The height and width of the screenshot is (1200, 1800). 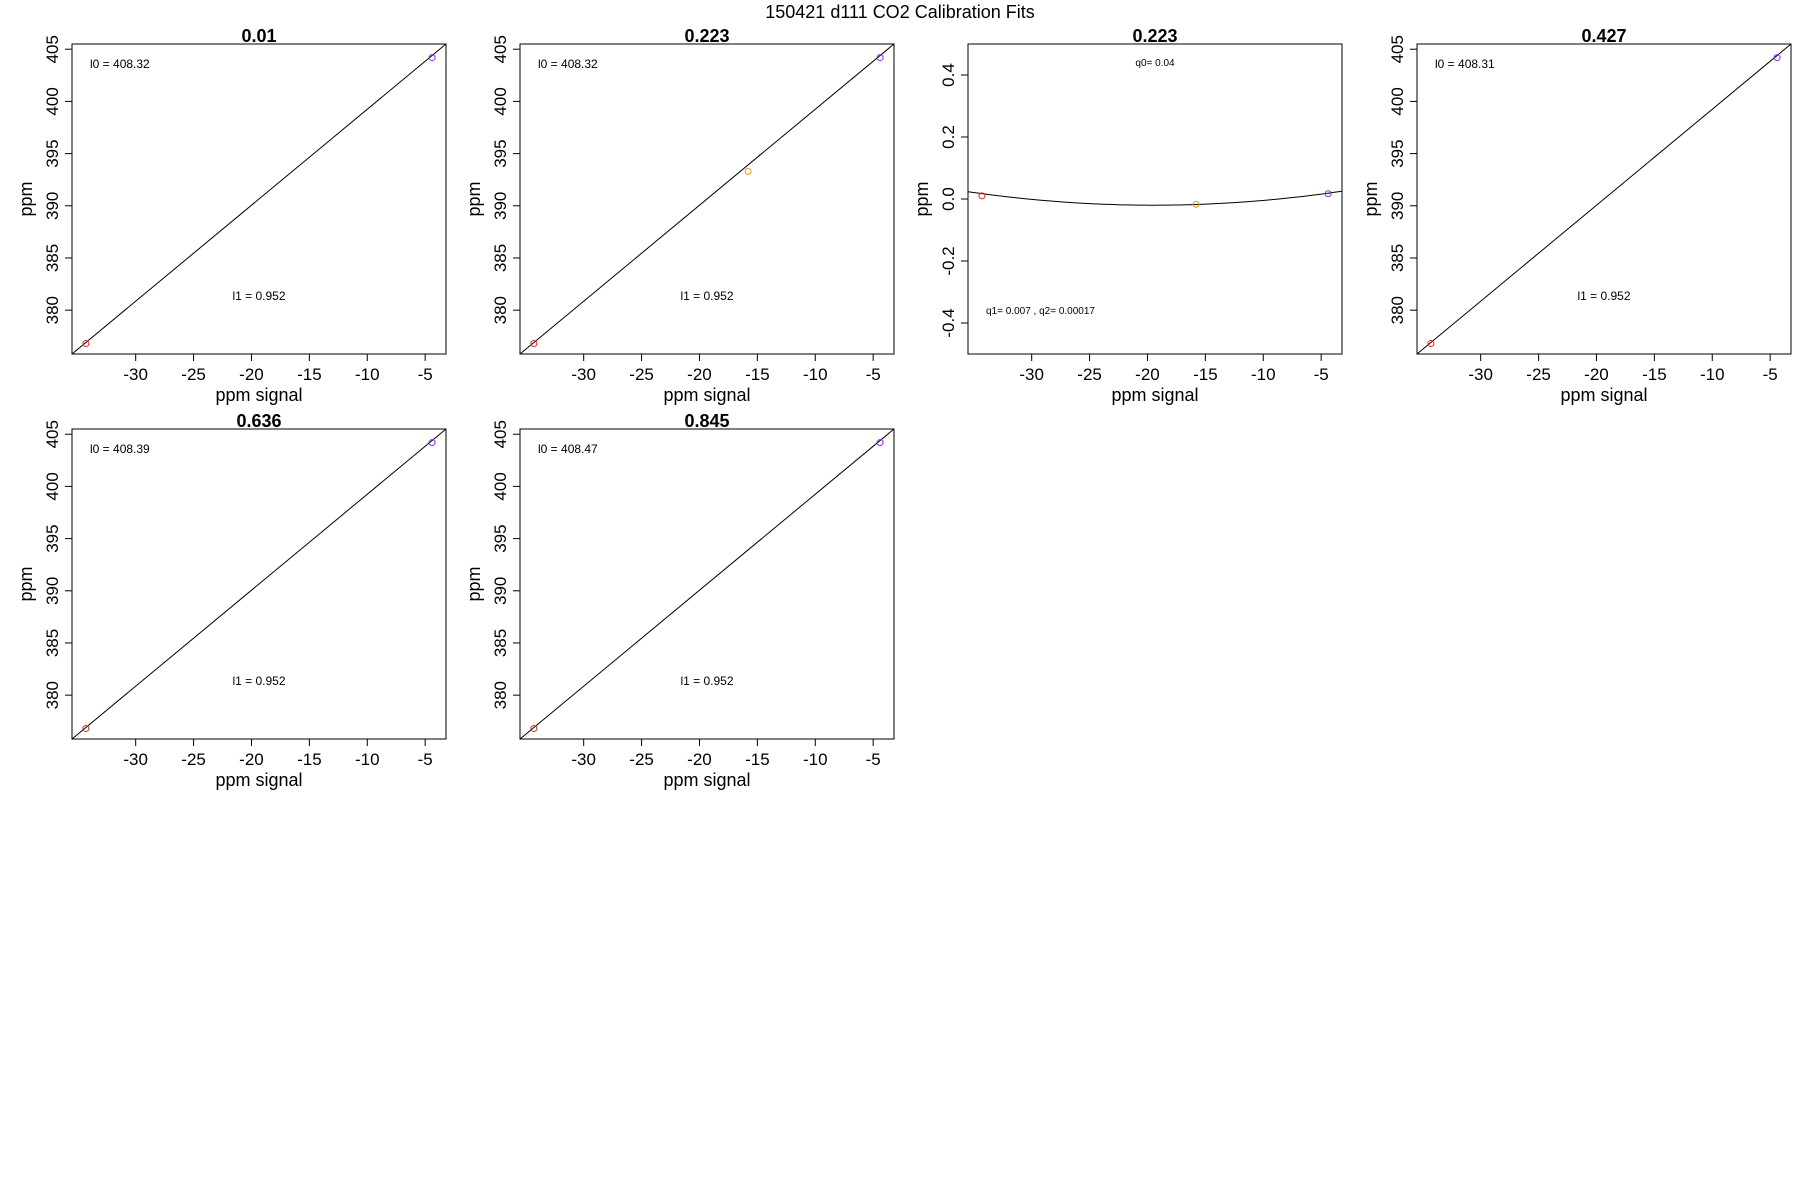 What do you see at coordinates (1603, 36) in the screenshot?
I see `panel-title: 0.427` at bounding box center [1603, 36].